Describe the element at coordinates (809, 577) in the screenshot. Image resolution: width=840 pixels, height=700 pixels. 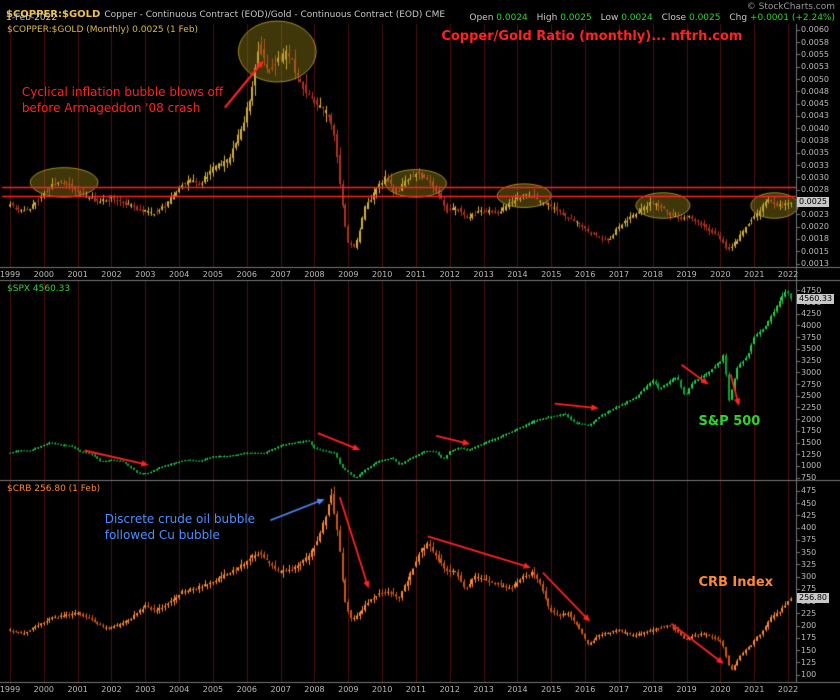
I see `y-axis-tick-label: 300` at that location.